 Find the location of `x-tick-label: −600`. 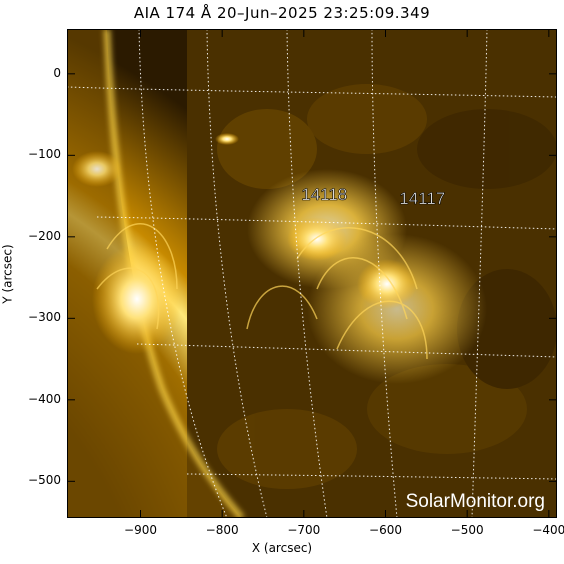

x-tick-label: −600 is located at coordinates (385, 530).